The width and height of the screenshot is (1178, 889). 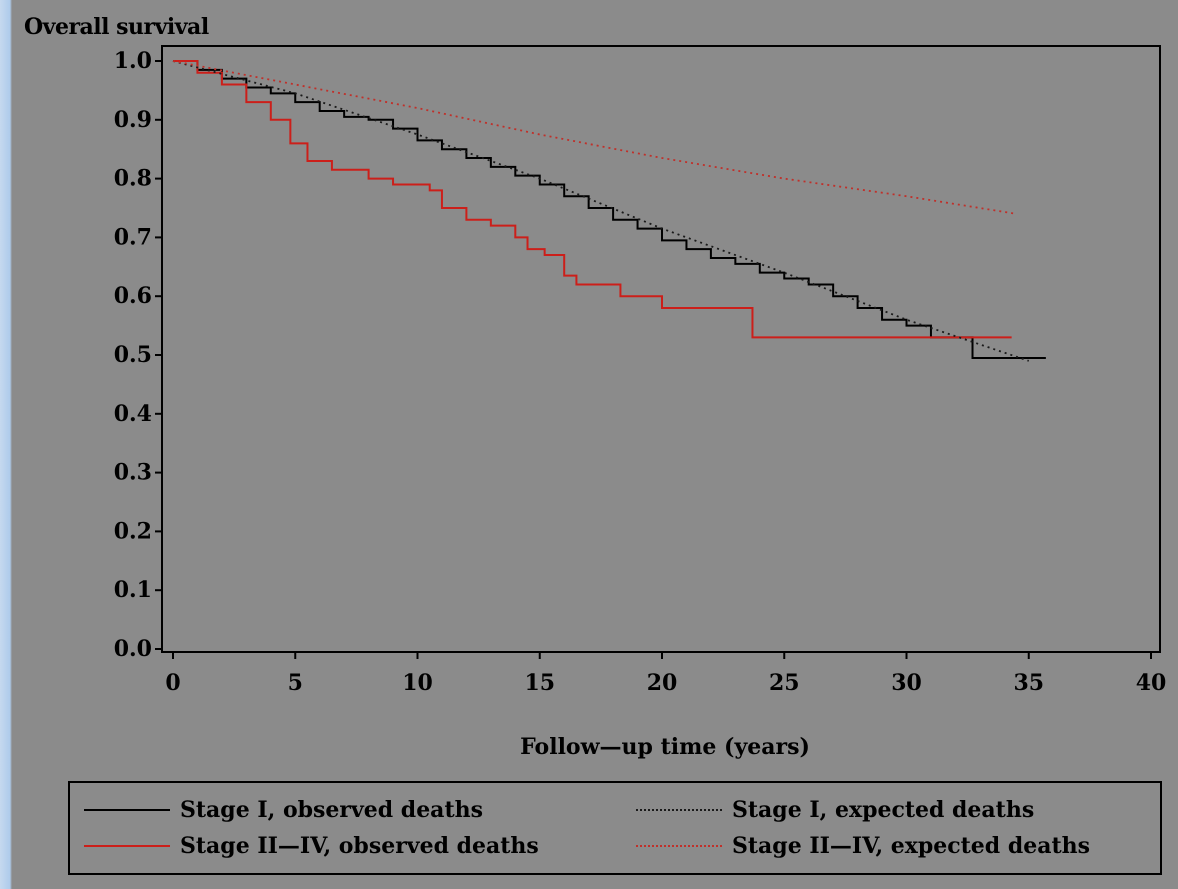 I want to click on legend-label: Stage II—IV, observed deaths, so click(x=359, y=846).